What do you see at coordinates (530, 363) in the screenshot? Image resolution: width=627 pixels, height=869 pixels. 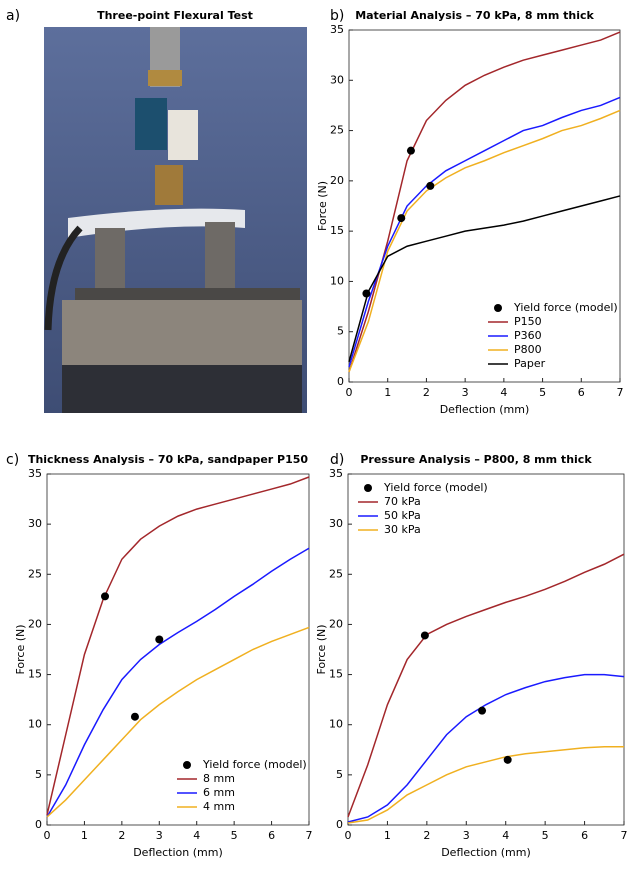 I see `legend-label: Paper` at bounding box center [530, 363].